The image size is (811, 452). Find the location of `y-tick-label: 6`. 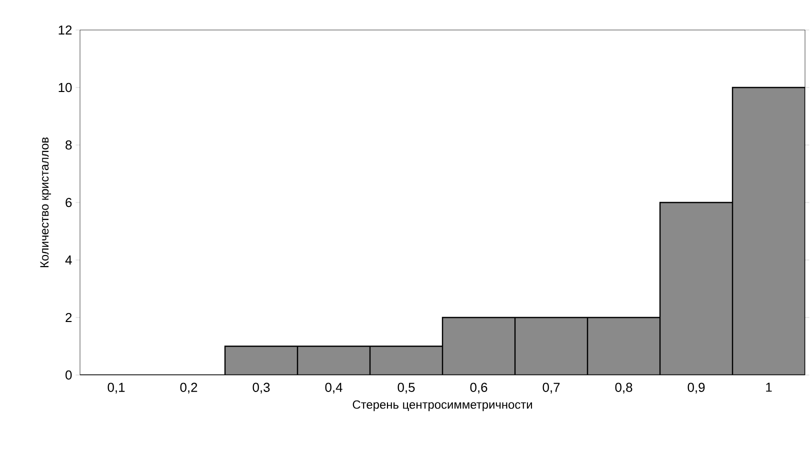

y-tick-label: 6 is located at coordinates (69, 203).